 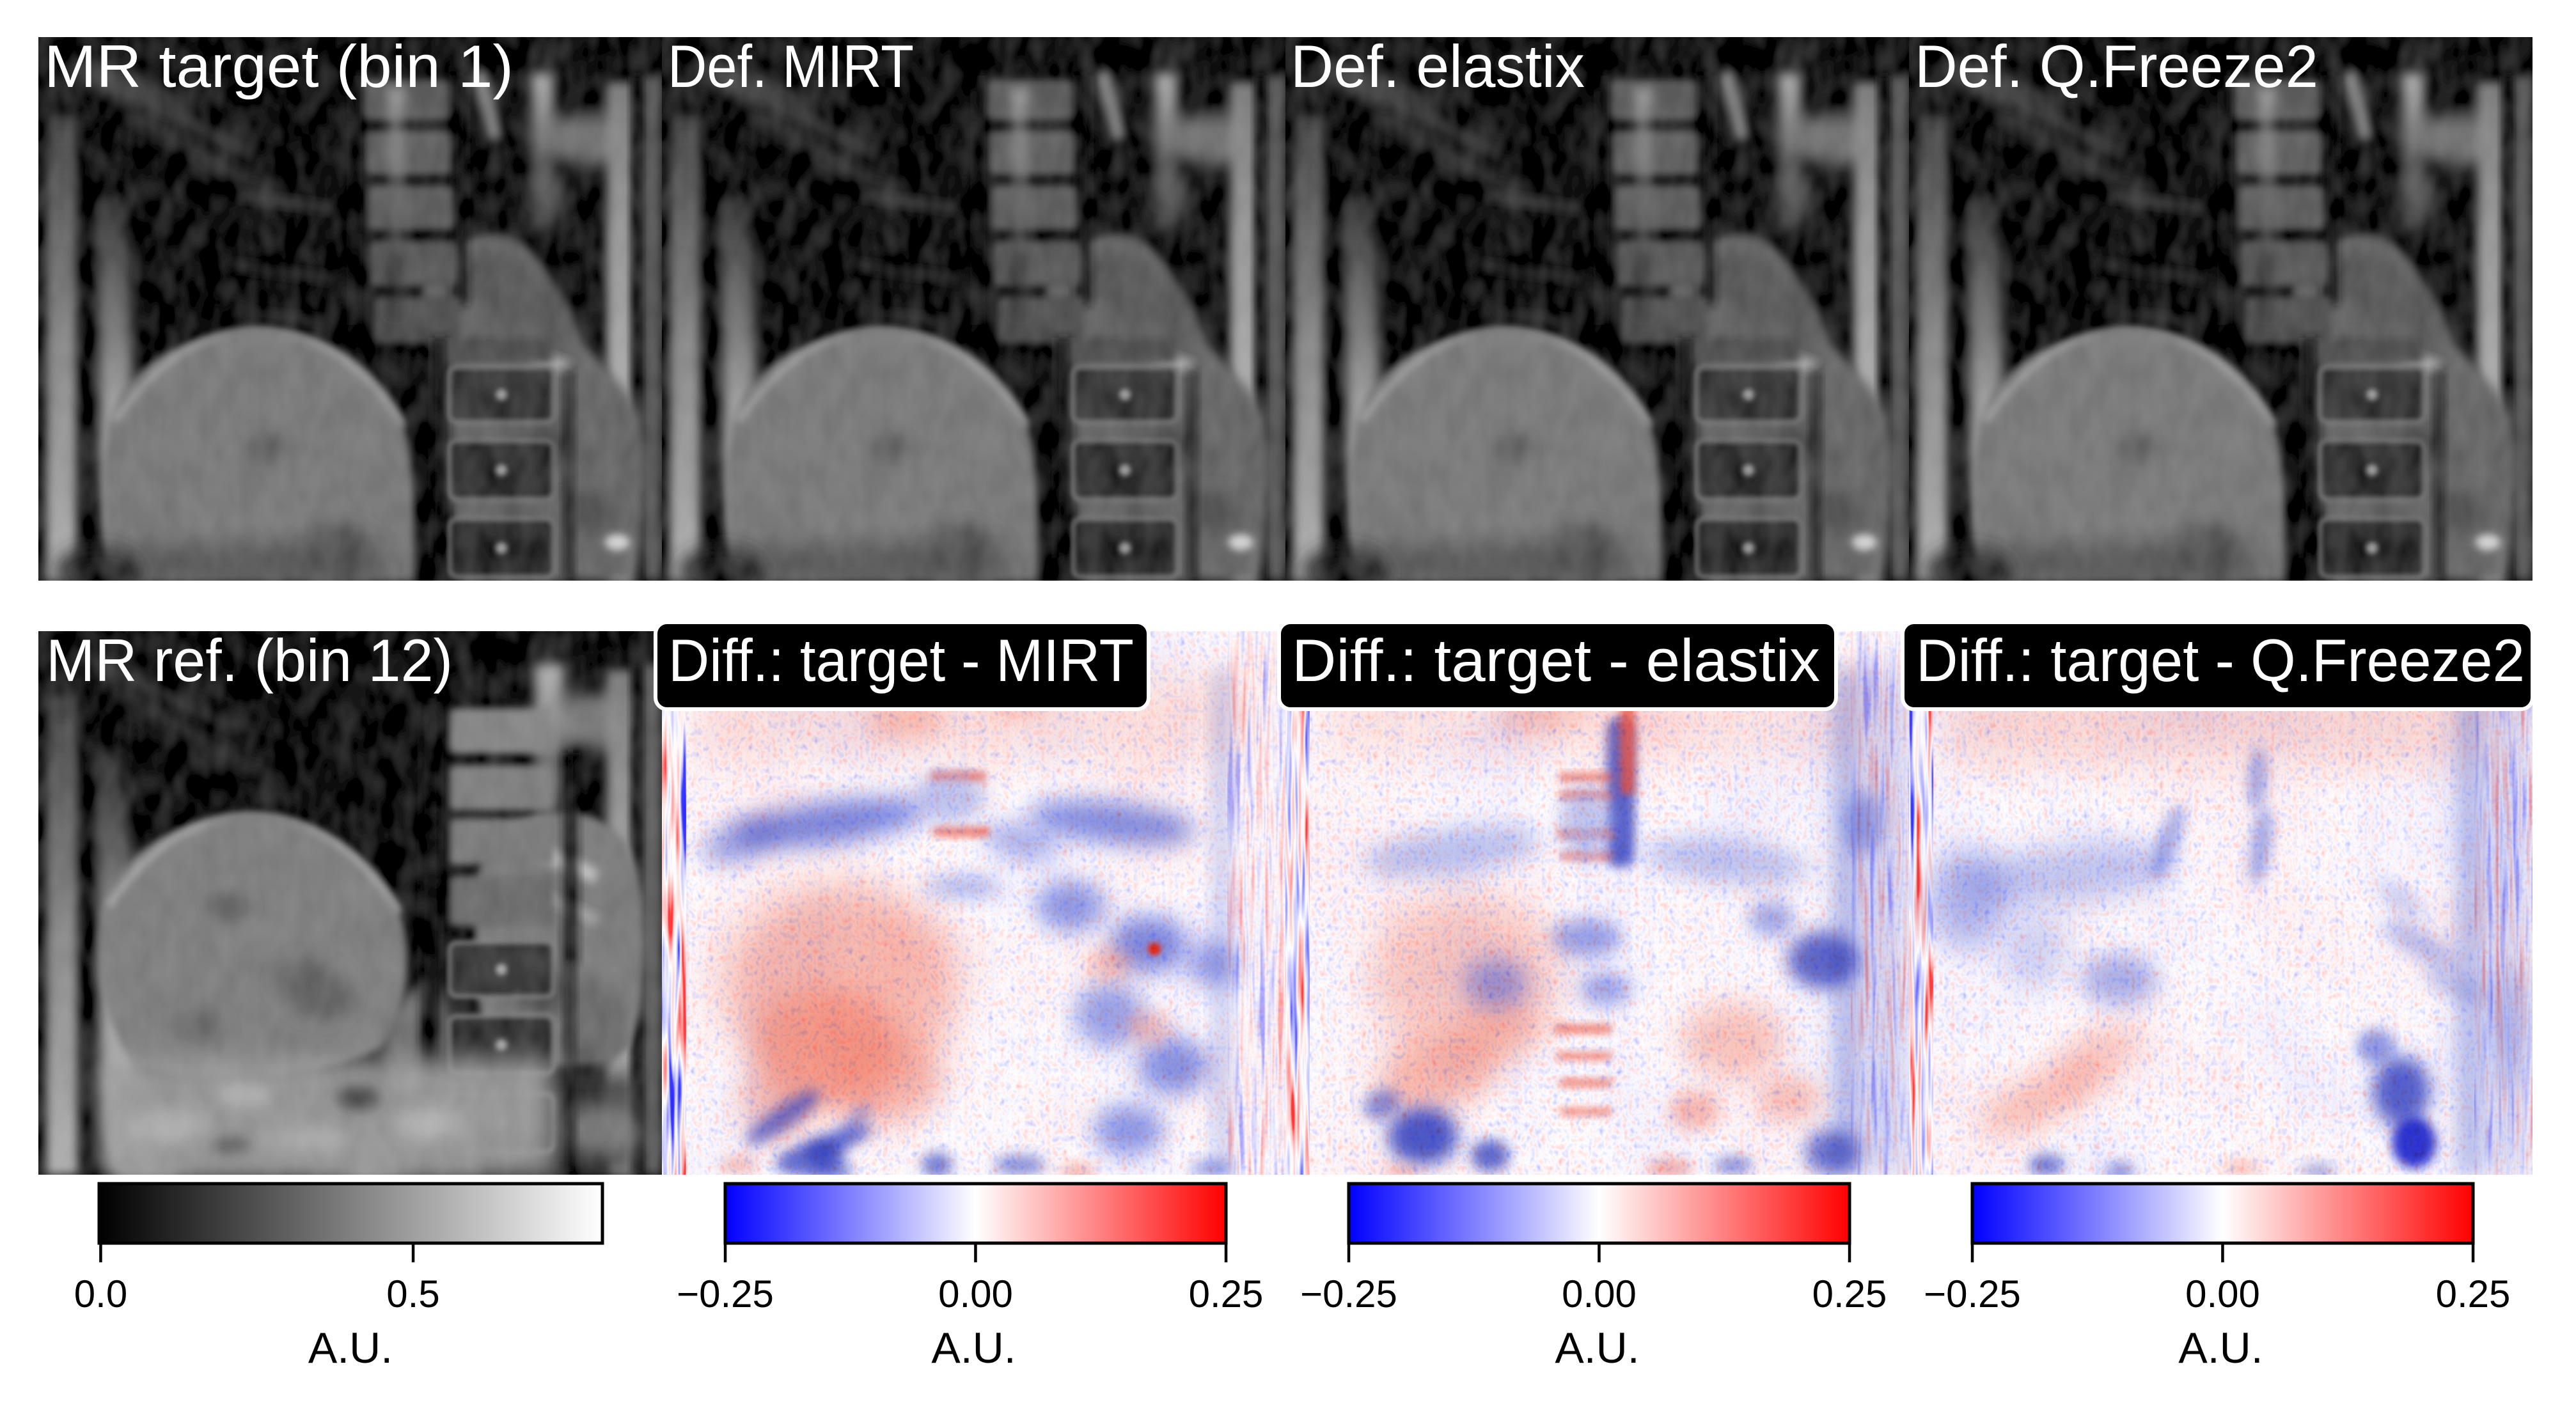 What do you see at coordinates (2116, 66) in the screenshot?
I see `svg-text: Def. Q.Freeze2` at bounding box center [2116, 66].